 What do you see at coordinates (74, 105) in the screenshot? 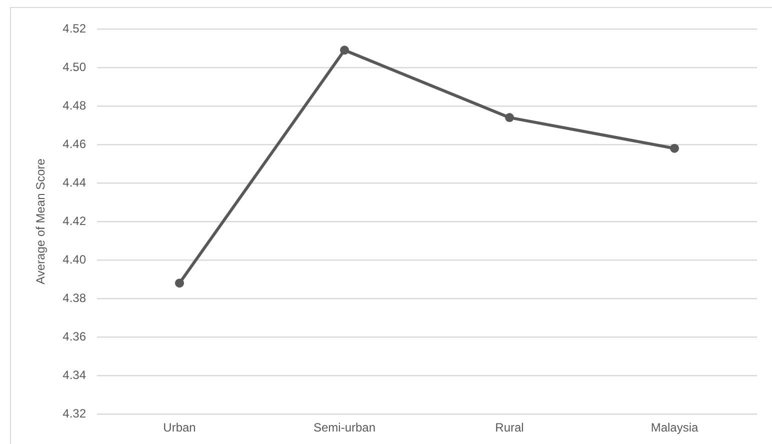
I see `y-tick-label: 4.48` at bounding box center [74, 105].